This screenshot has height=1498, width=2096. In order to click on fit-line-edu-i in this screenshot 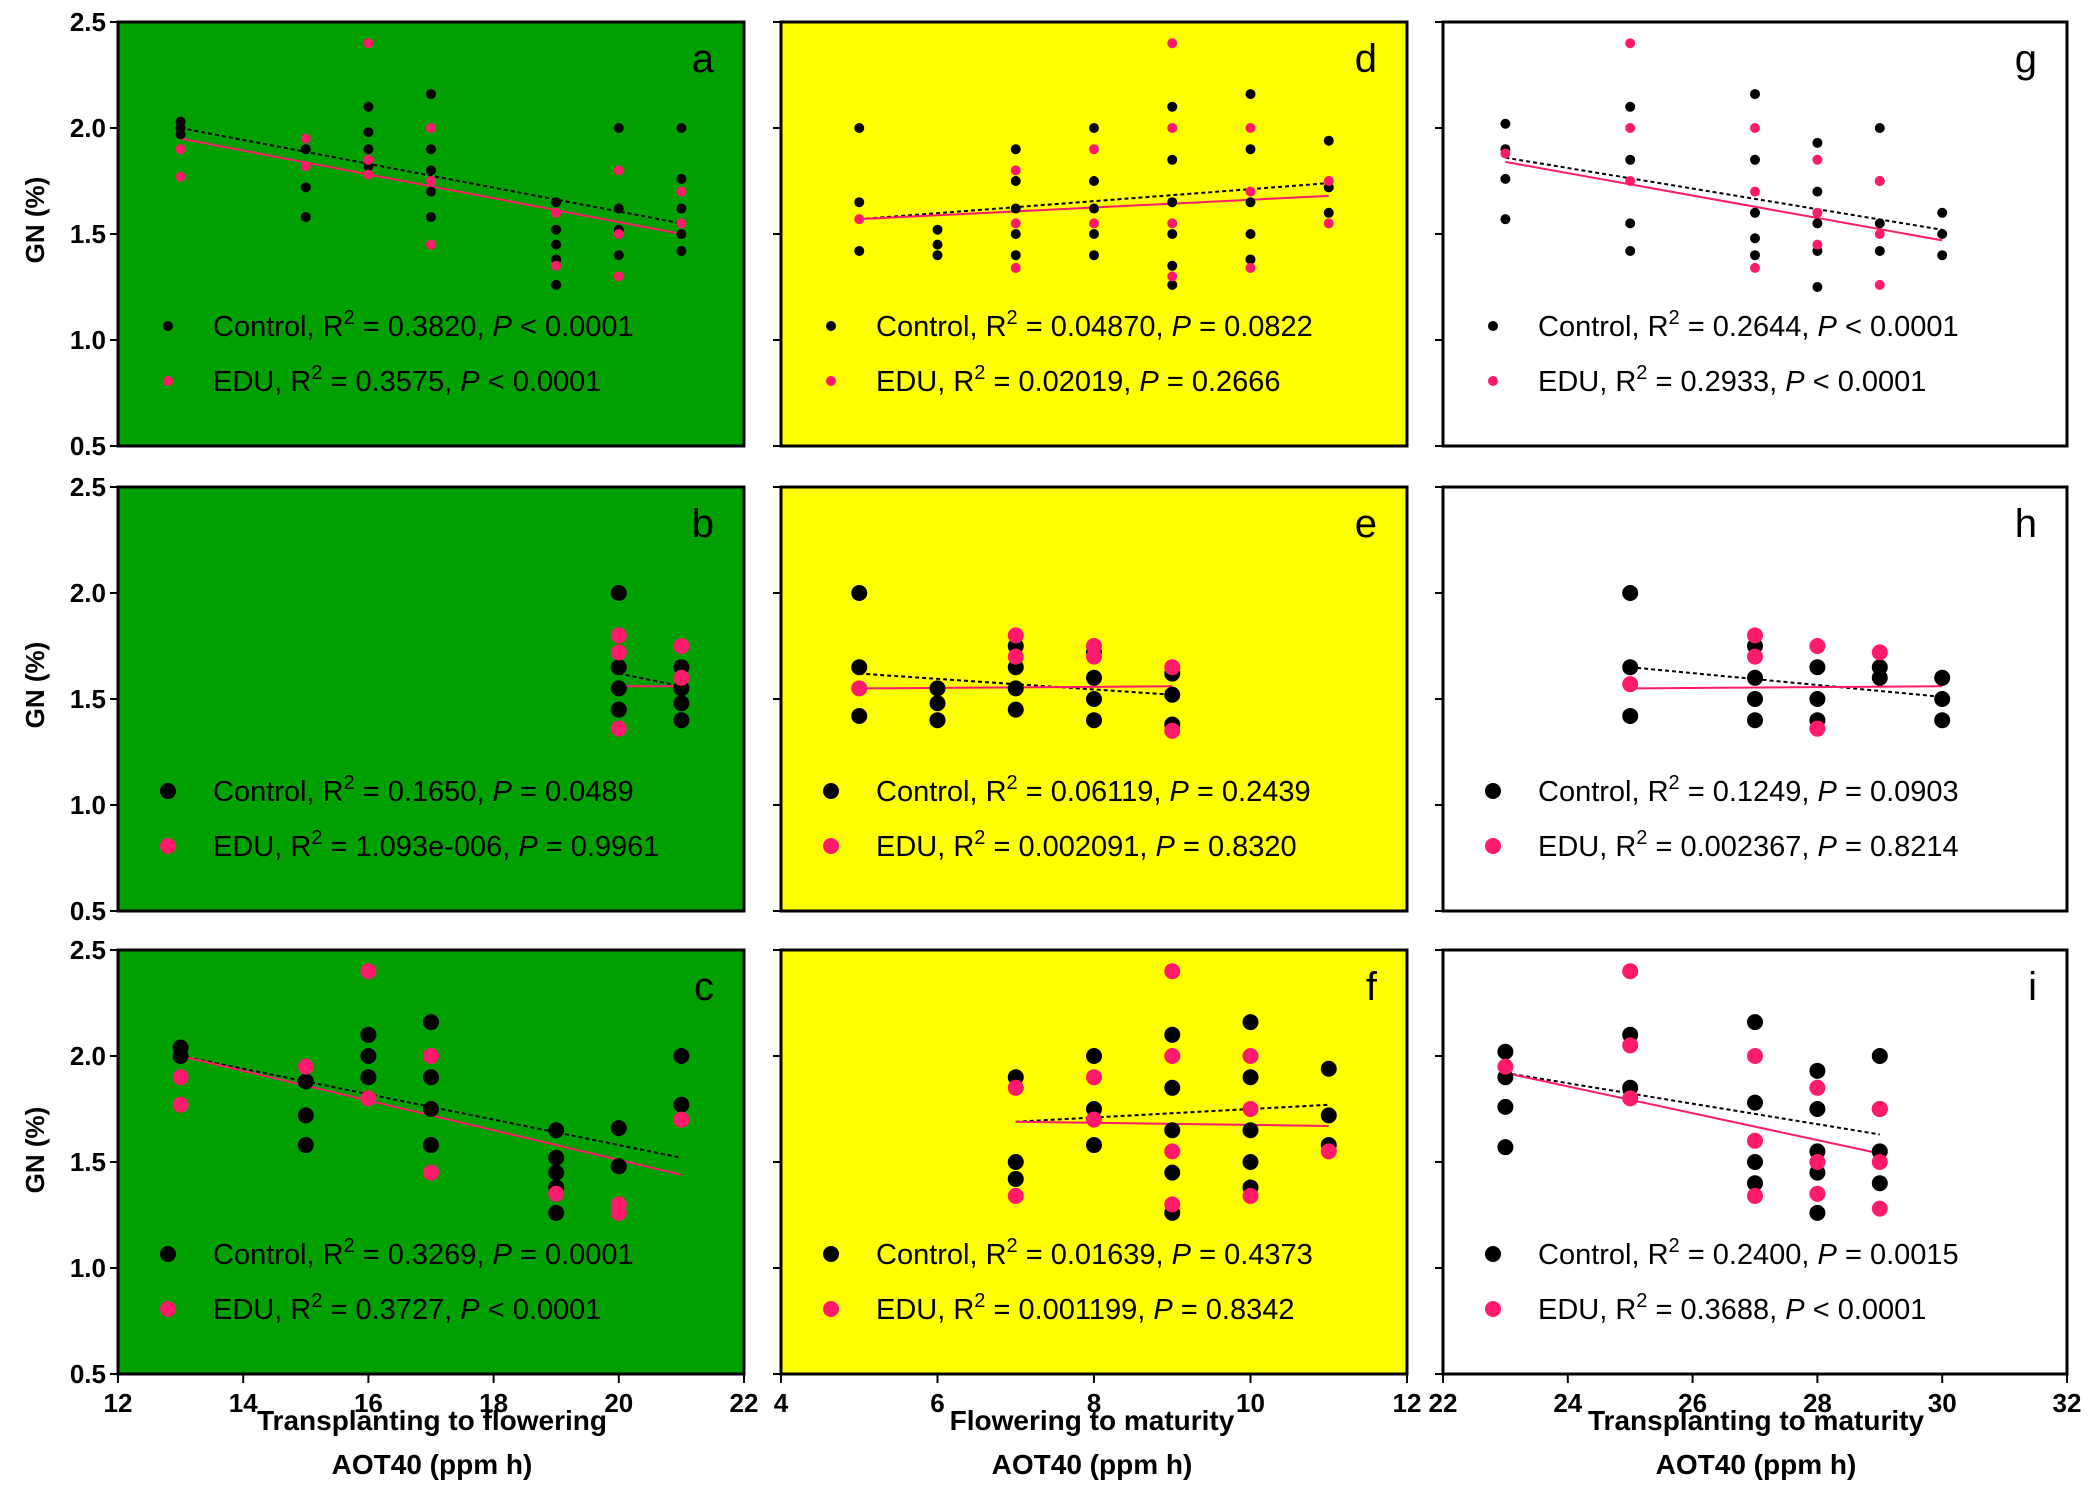, I will do `click(1693, 1113)`.